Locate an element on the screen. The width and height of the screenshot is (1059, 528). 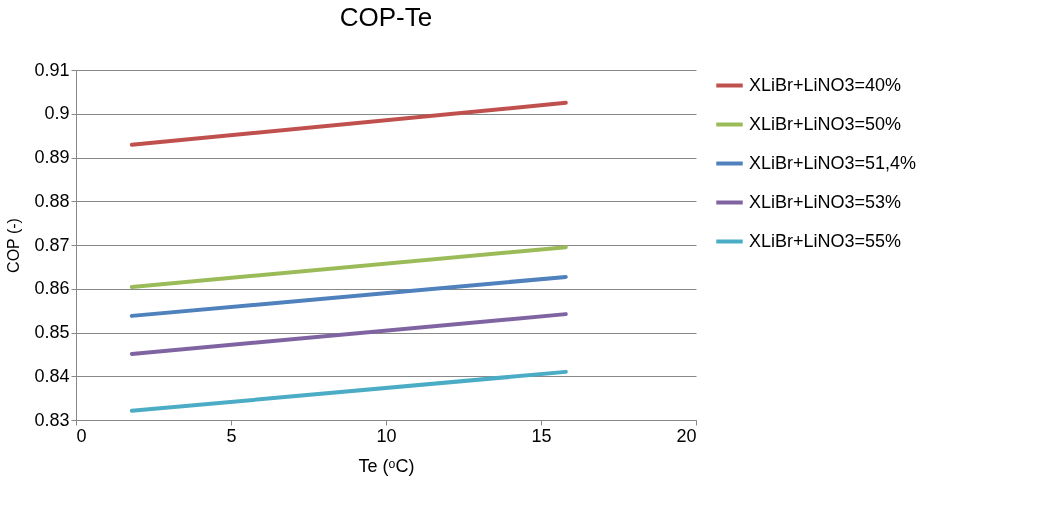
y-tick-label: 0.84 is located at coordinates (52, 375).